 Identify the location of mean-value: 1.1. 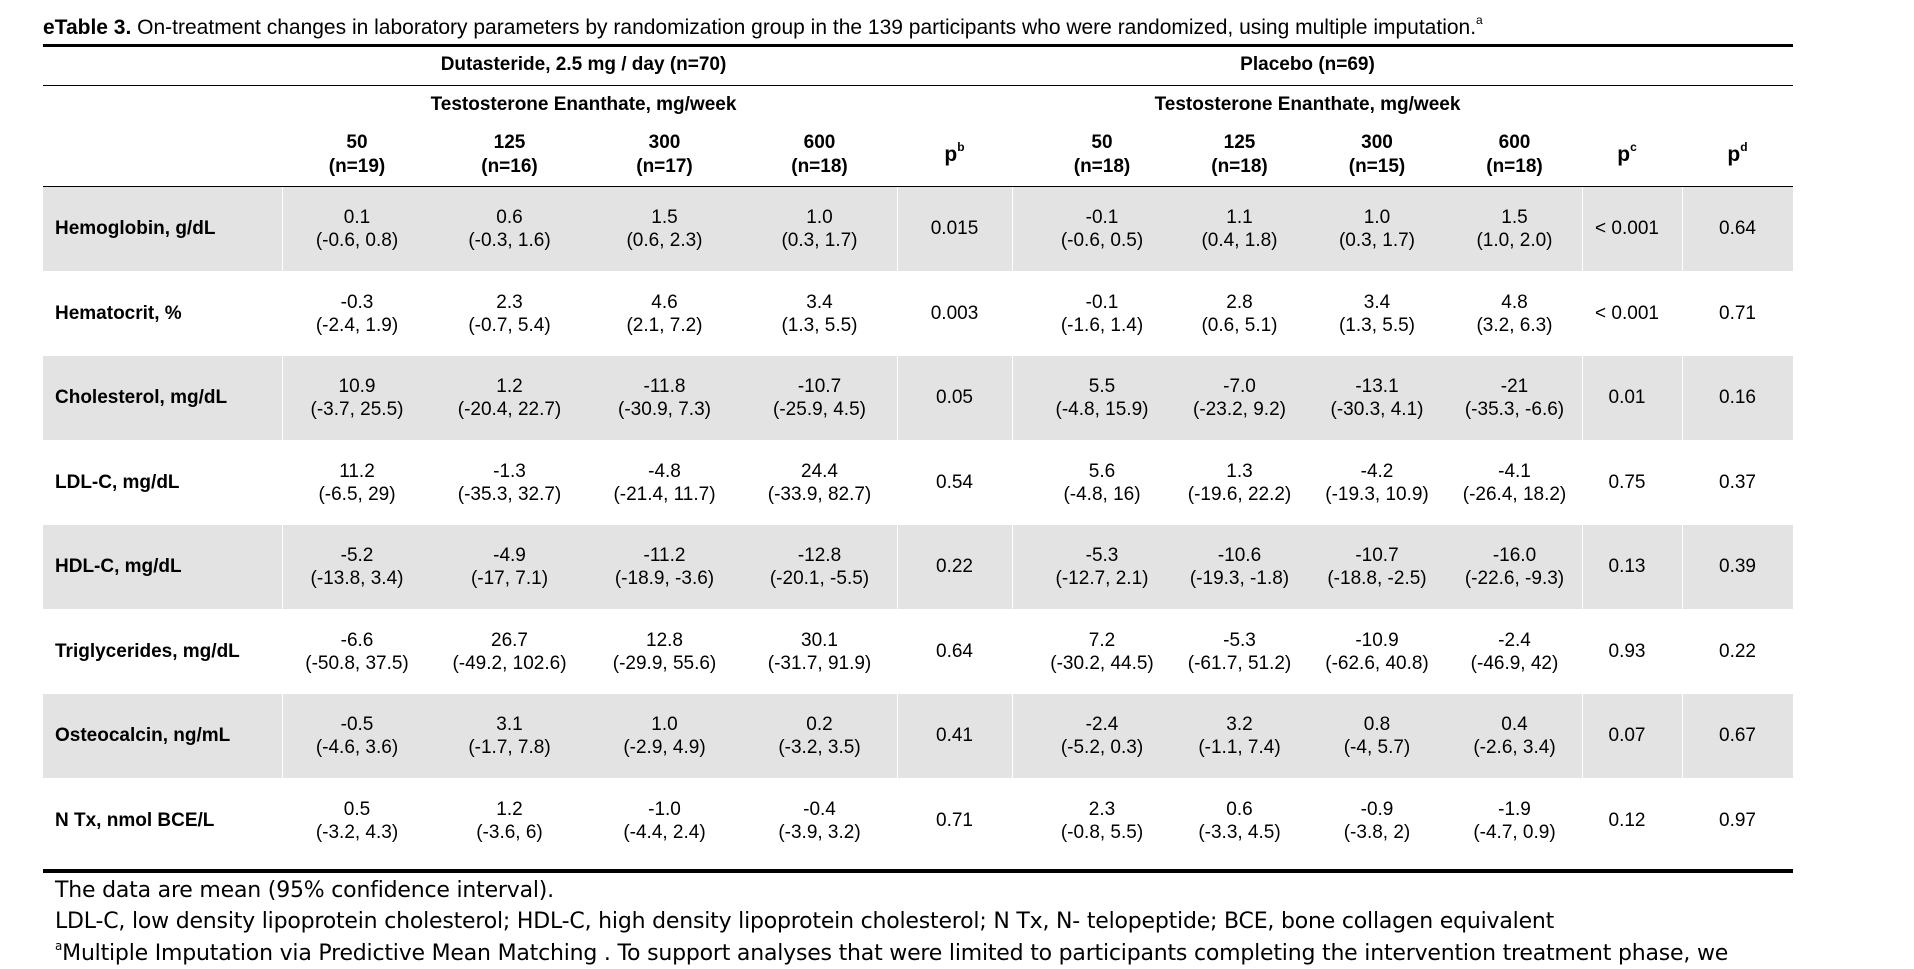
(1239, 217).